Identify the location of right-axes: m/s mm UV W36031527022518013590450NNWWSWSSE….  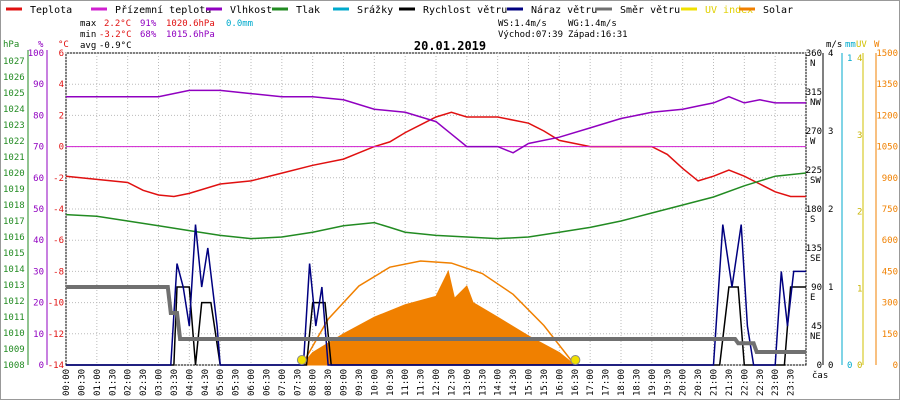
(852, 205).